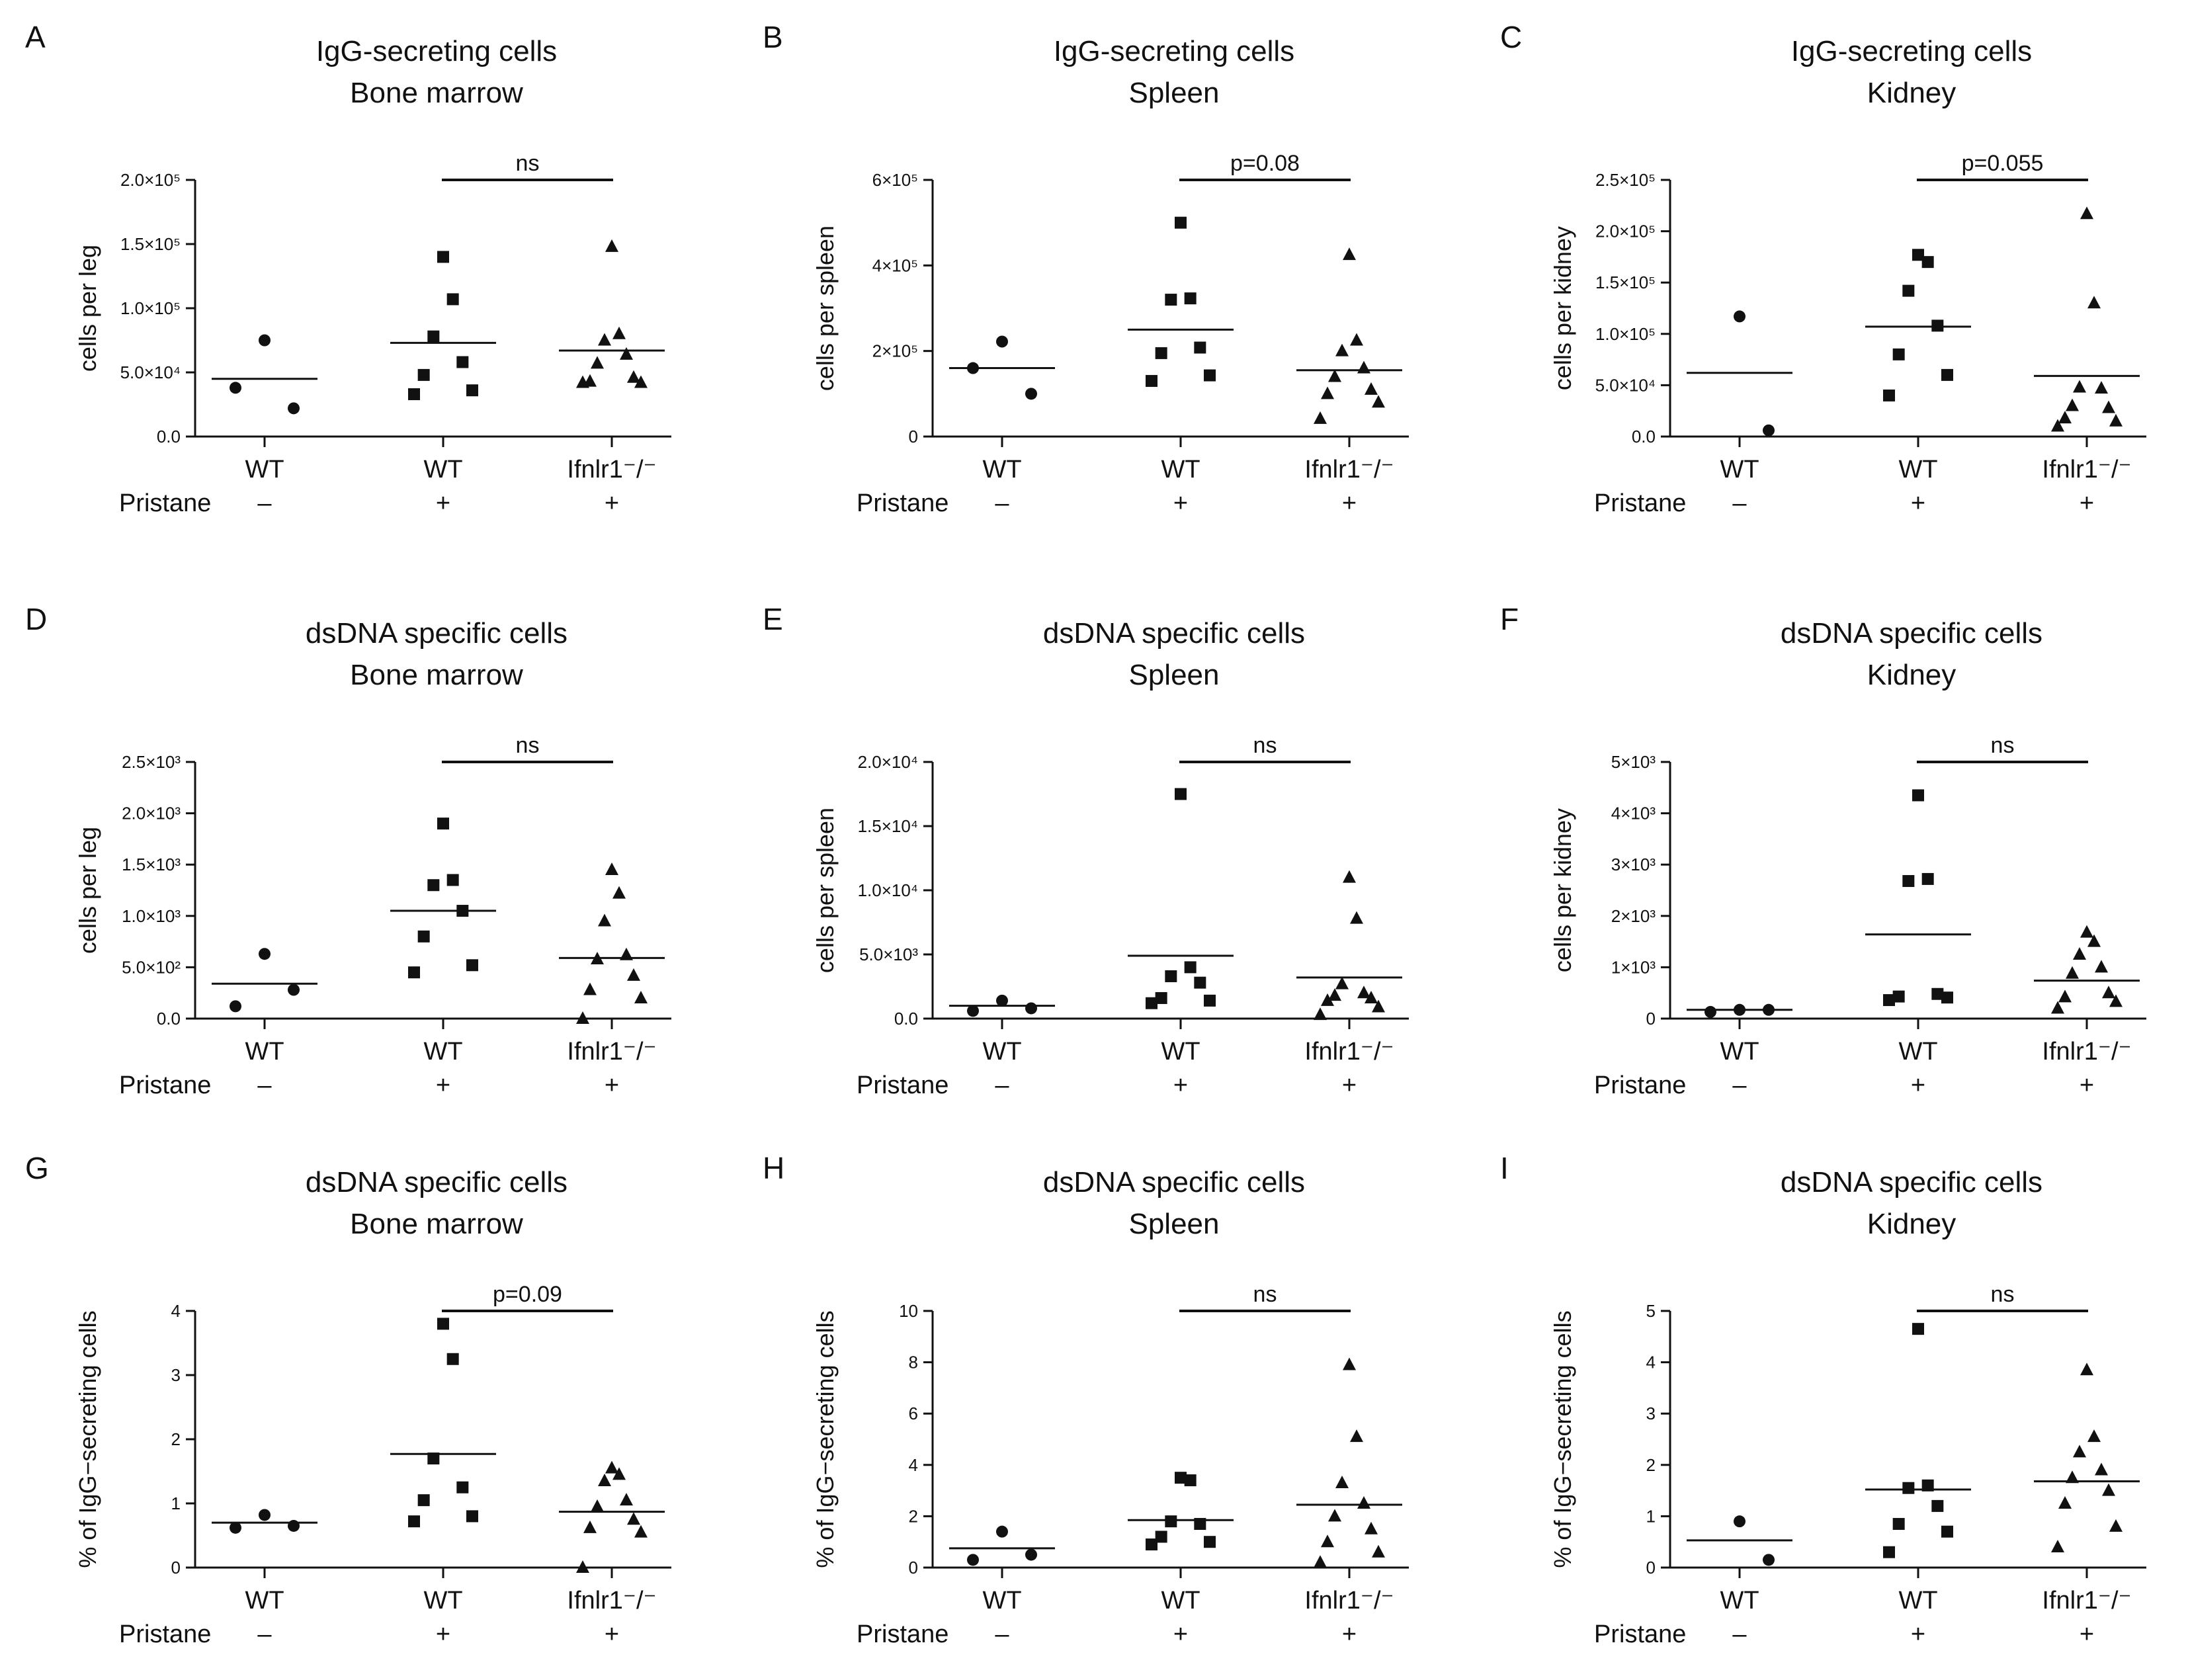 The width and height of the screenshot is (2188, 1680). What do you see at coordinates (611, 469) in the screenshot?
I see `group-label: Ifnlr1⁻/⁻` at bounding box center [611, 469].